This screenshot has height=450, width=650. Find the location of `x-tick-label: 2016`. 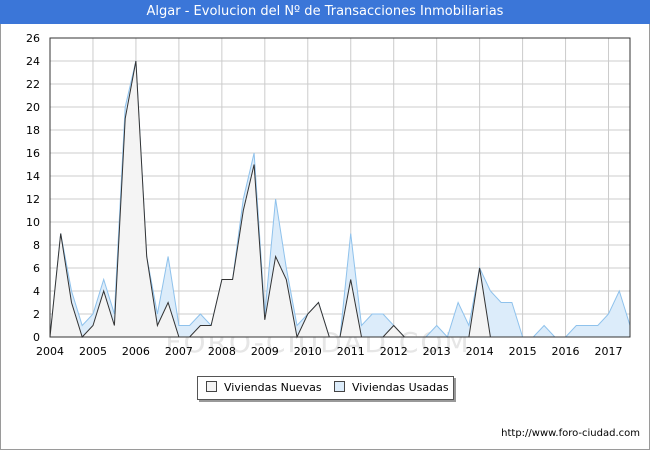

x-tick-label: 2016 is located at coordinates (566, 351).